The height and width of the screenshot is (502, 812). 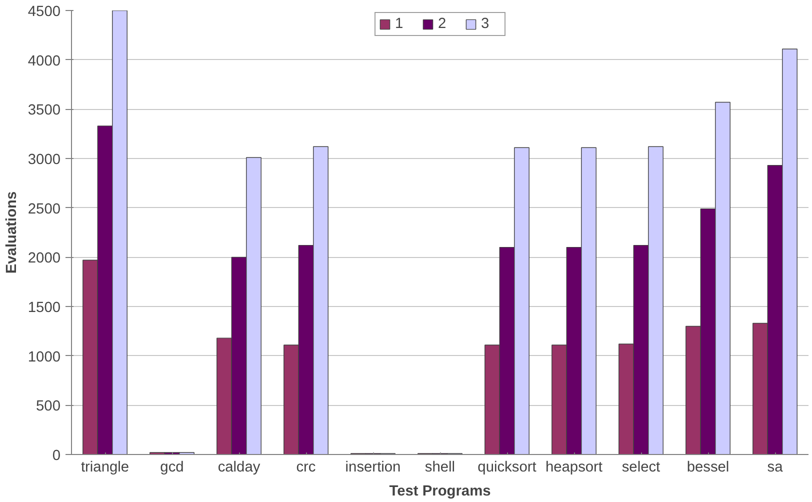 What do you see at coordinates (641, 468) in the screenshot?
I see `x-tick-label: select` at bounding box center [641, 468].